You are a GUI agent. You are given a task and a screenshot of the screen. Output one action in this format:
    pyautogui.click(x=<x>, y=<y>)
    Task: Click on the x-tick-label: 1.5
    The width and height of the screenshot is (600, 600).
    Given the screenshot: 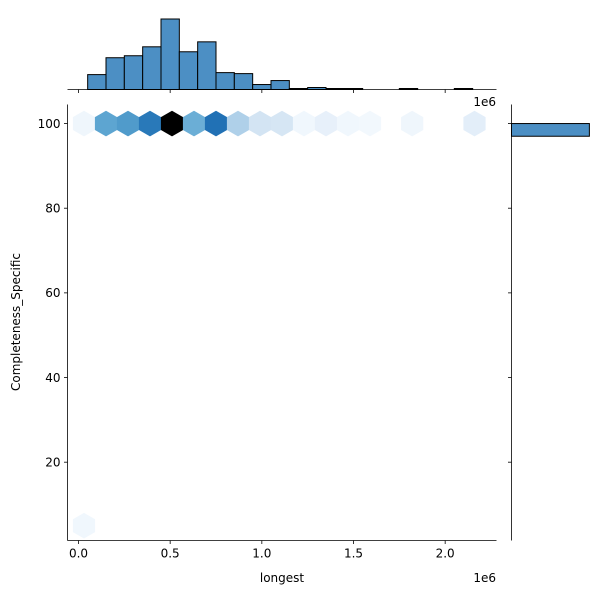 What is the action you would take?
    pyautogui.click(x=353, y=554)
    